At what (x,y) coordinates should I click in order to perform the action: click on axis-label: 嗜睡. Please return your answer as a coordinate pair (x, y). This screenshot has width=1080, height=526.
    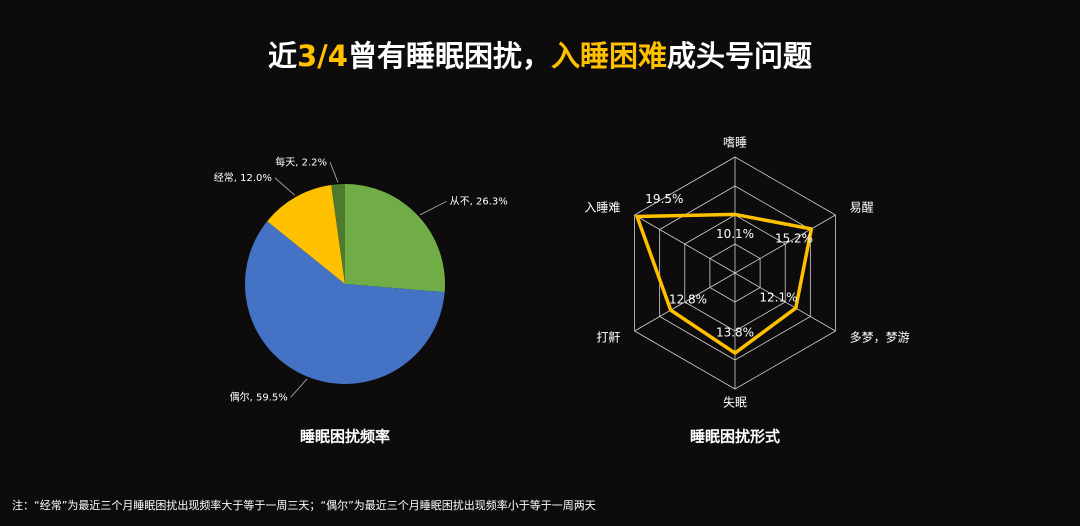
    Looking at the image, I should click on (735, 143).